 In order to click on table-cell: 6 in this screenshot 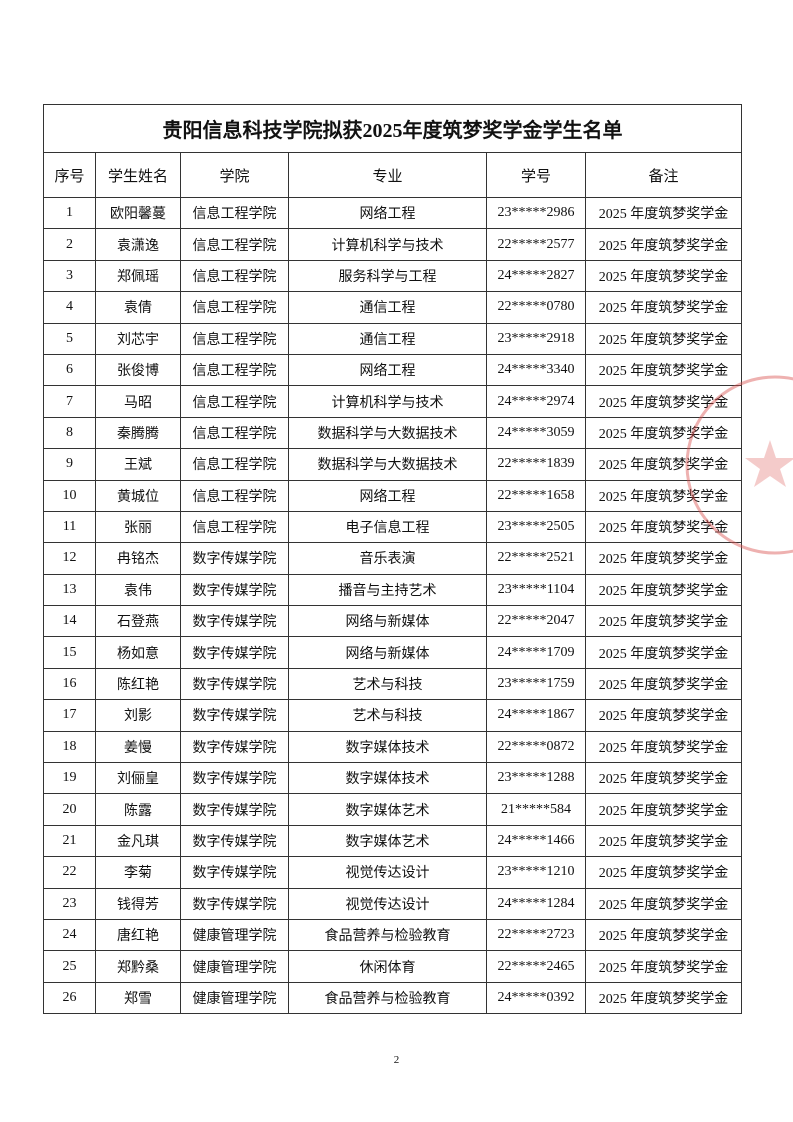, I will do `click(69, 370)`.